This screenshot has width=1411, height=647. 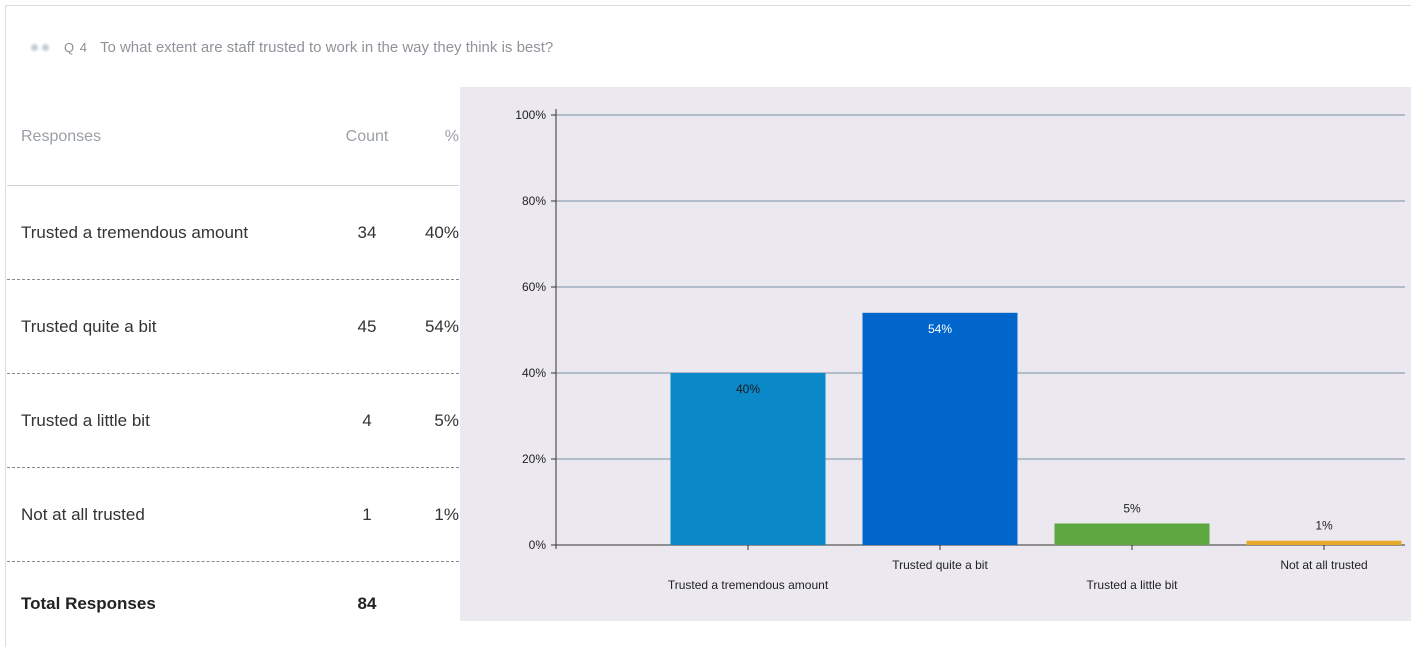 What do you see at coordinates (1133, 585) in the screenshot?
I see `x-tick-label: Trusted a little bit` at bounding box center [1133, 585].